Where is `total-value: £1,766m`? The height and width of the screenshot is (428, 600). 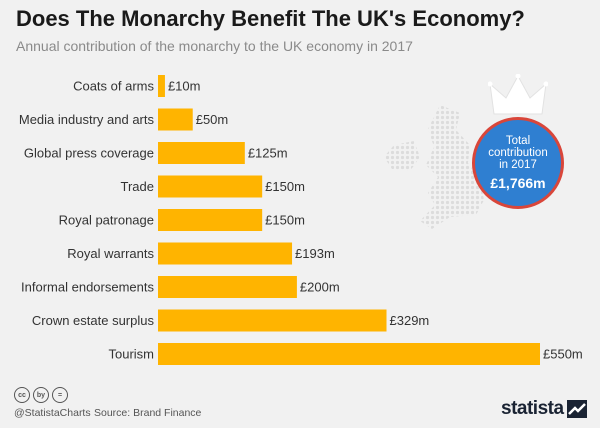
total-value: £1,766m is located at coordinates (518, 183).